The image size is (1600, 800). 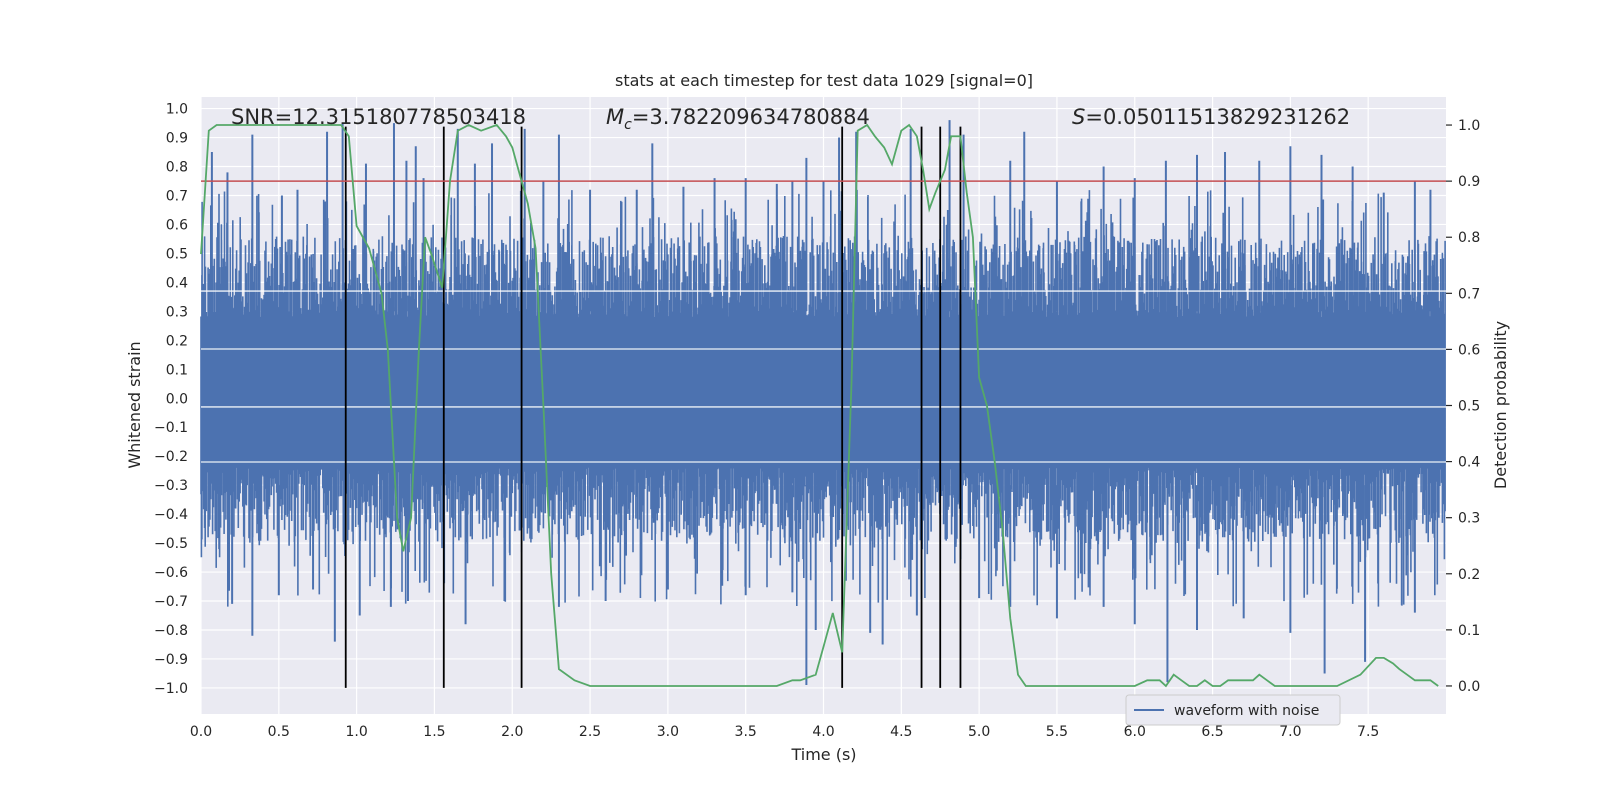 What do you see at coordinates (177, 168) in the screenshot?
I see `y-tick-label-left: 0.8` at bounding box center [177, 168].